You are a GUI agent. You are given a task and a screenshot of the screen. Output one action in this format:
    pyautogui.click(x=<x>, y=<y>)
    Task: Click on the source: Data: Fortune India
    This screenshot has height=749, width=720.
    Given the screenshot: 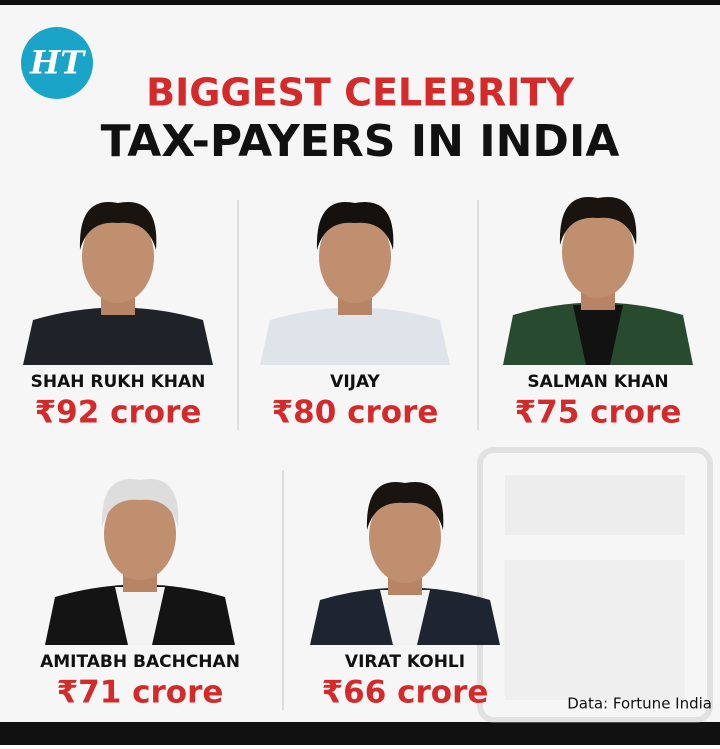 What is the action you would take?
    pyautogui.click(x=639, y=704)
    